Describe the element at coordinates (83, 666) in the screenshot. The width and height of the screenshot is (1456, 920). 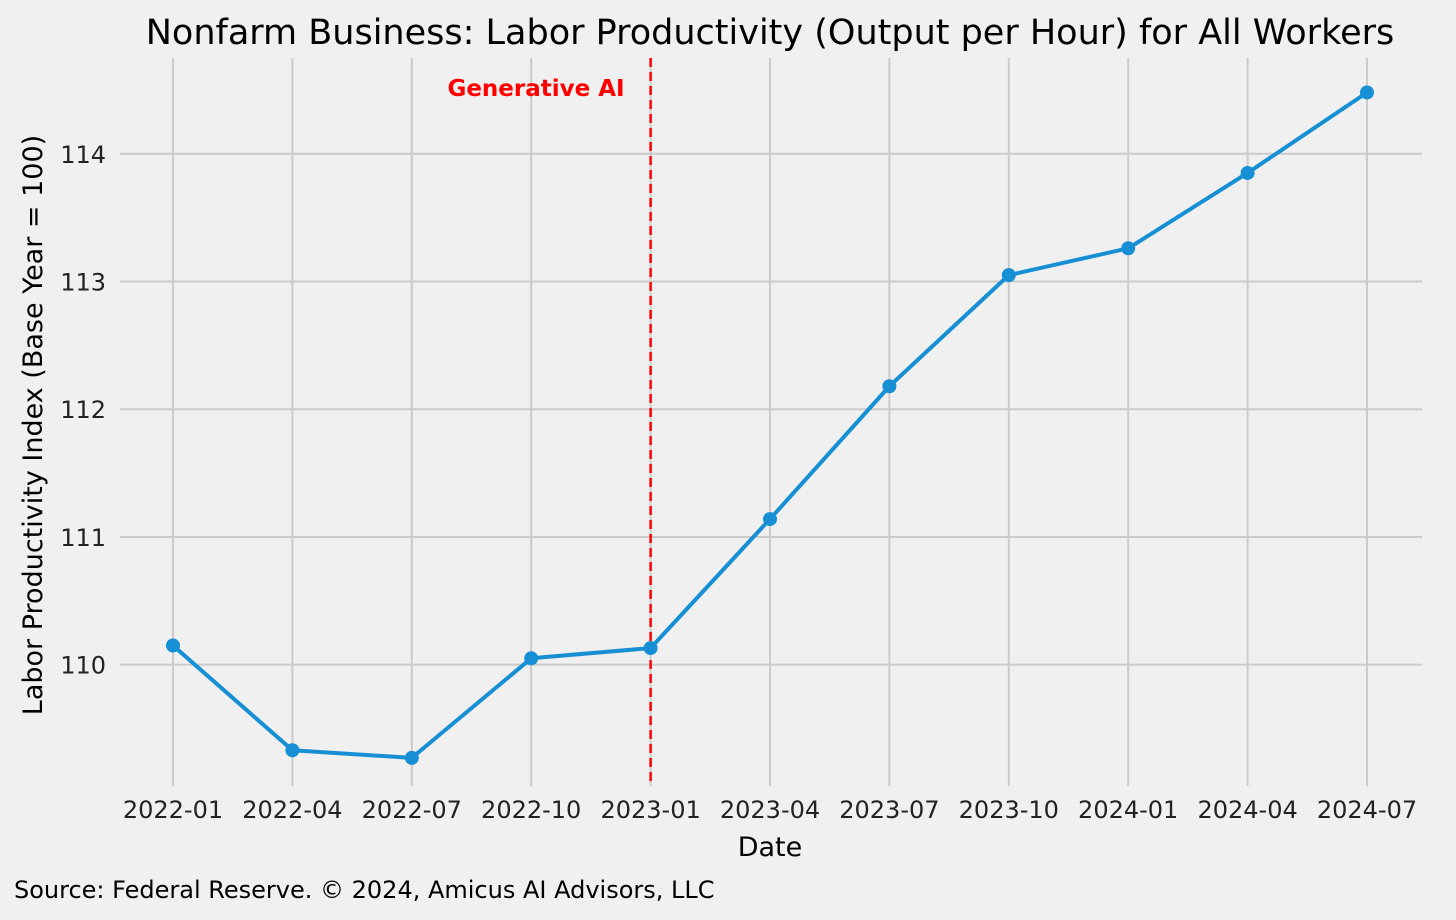
I see `y-tick-label: 110` at that location.